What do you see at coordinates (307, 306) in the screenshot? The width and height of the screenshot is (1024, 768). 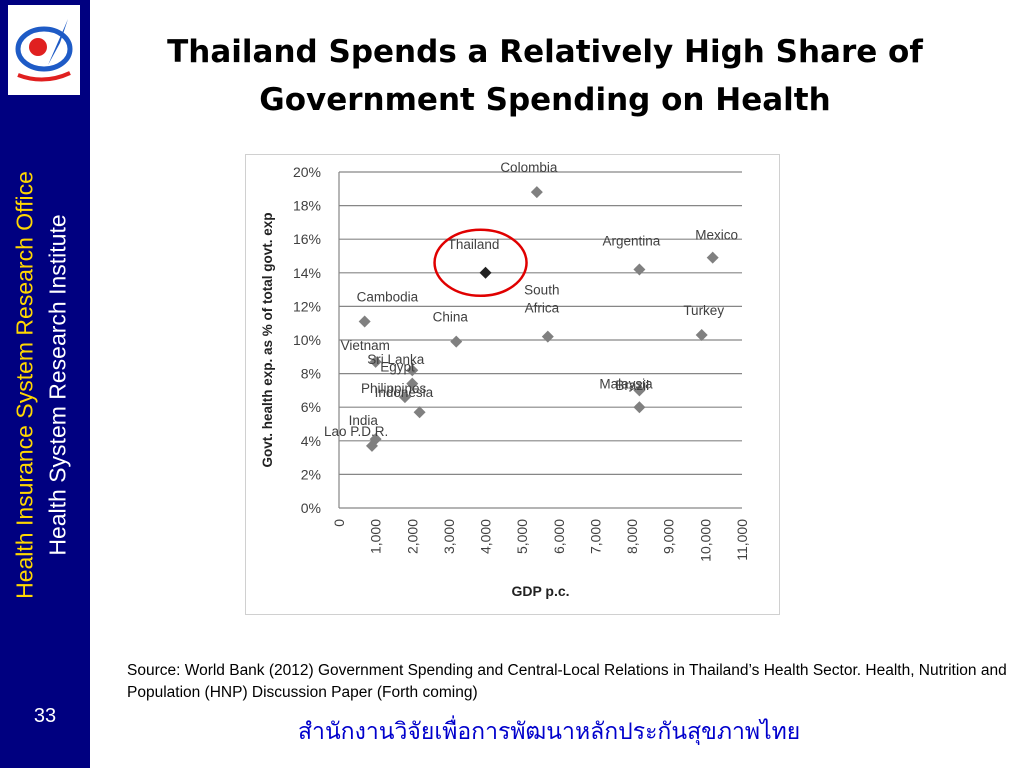 I see `y-tick-label: 12%` at bounding box center [307, 306].